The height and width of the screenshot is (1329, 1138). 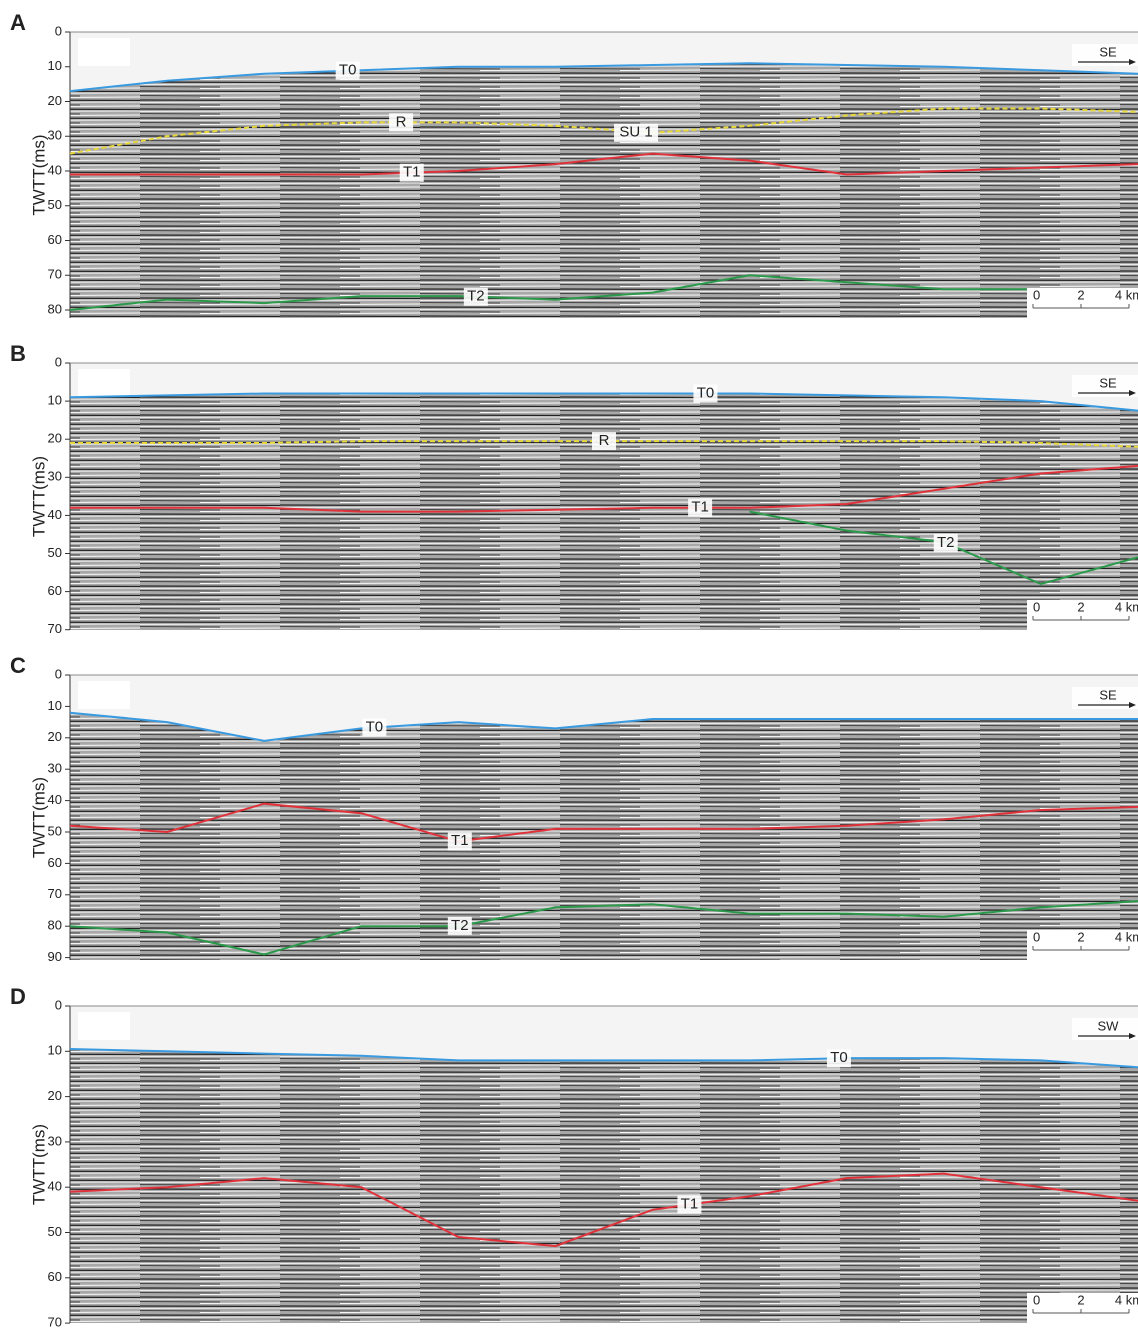 What do you see at coordinates (18, 996) in the screenshot?
I see `panel-label: D` at bounding box center [18, 996].